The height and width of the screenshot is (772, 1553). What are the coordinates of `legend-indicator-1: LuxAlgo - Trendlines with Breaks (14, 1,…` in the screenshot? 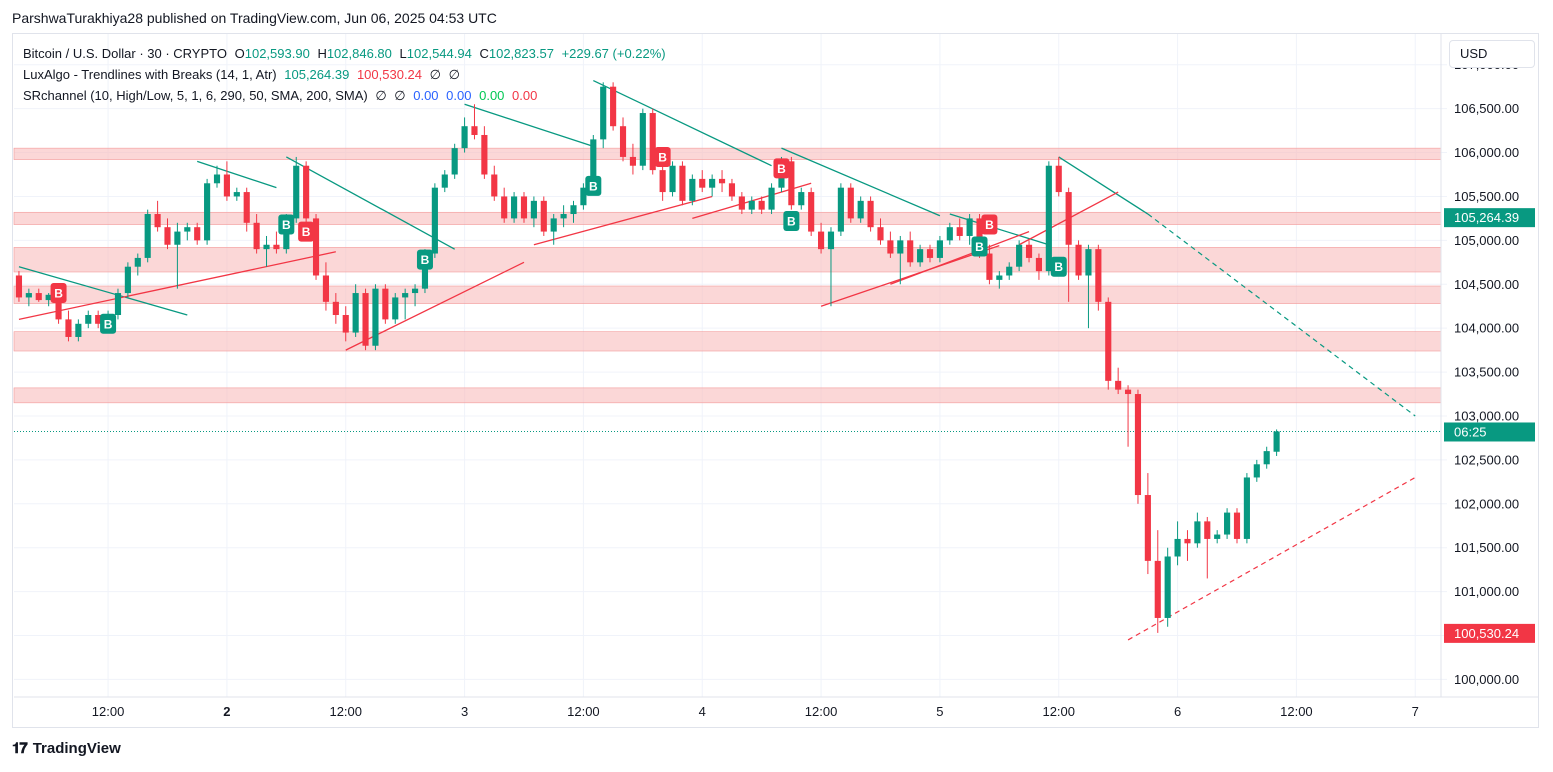 It's located at (243, 75).